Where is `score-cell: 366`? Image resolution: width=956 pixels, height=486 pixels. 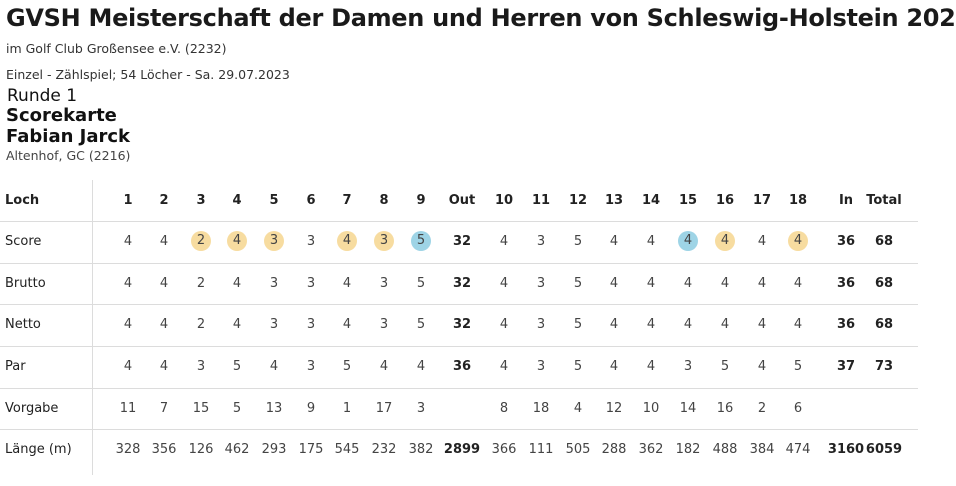 score-cell: 366 is located at coordinates (504, 449).